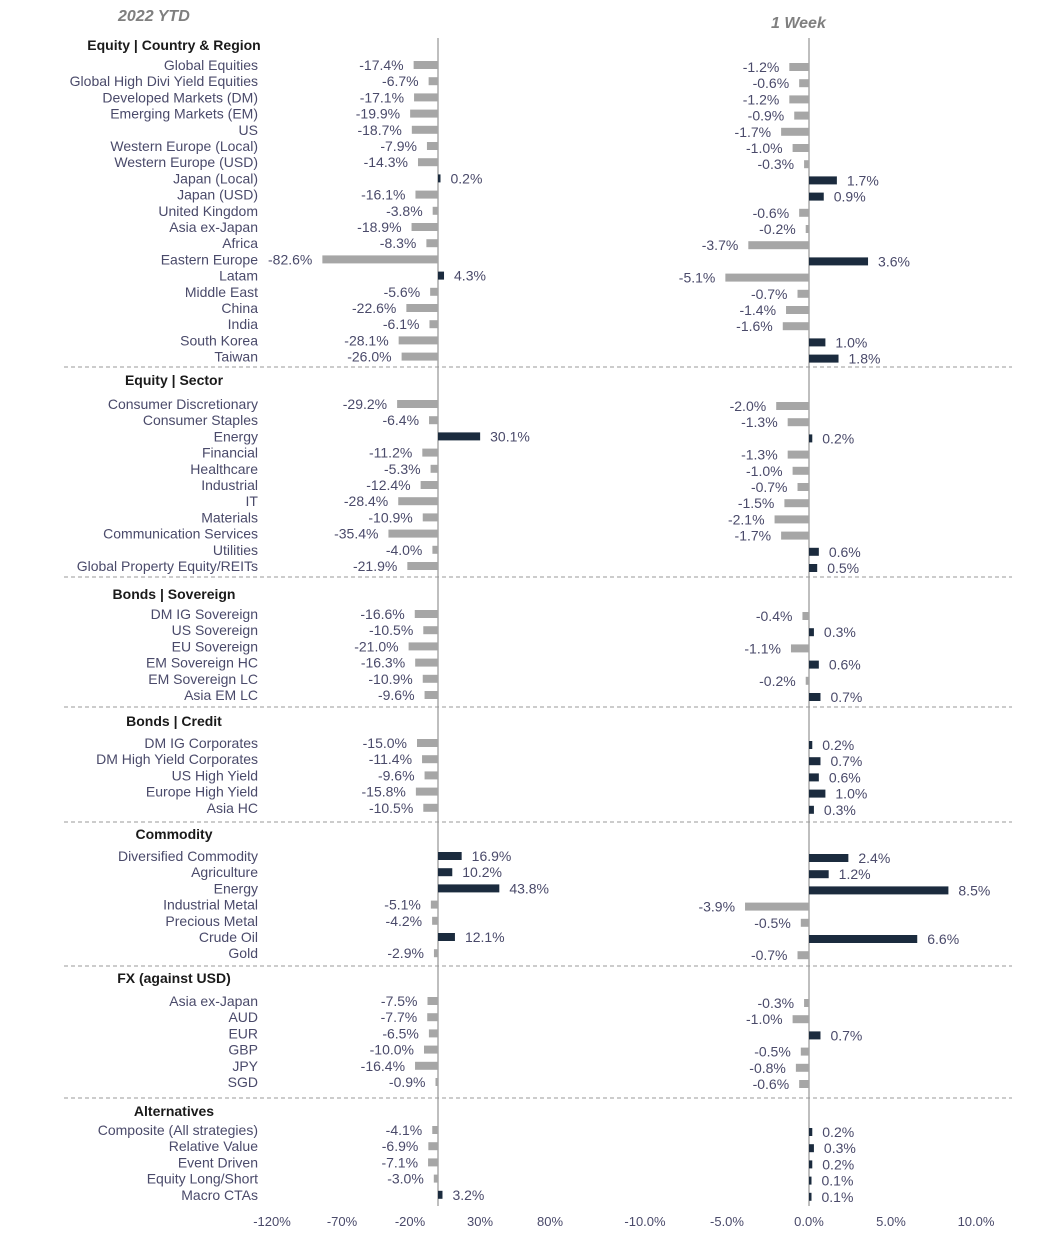  Describe the element at coordinates (851, 794) in the screenshot. I see `week-value-label: 1.0%` at that location.